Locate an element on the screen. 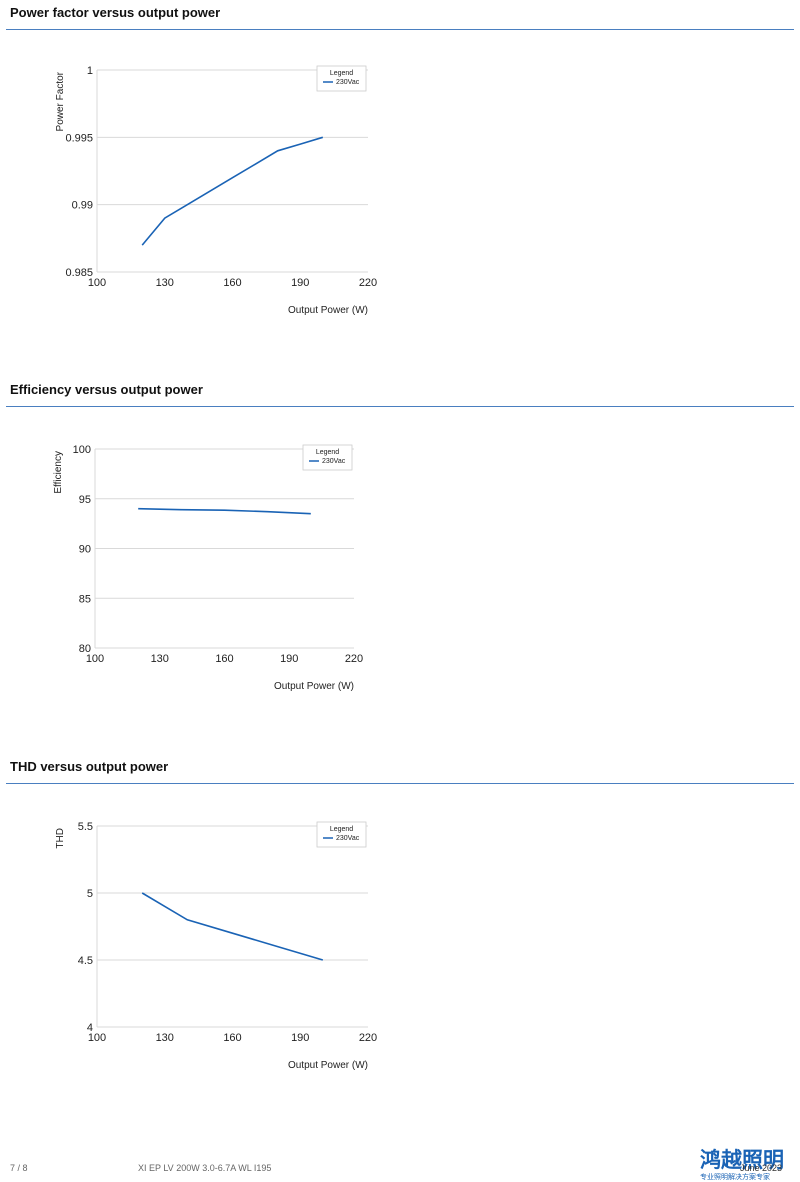  y-tick-label: 4 is located at coordinates (90, 1028).